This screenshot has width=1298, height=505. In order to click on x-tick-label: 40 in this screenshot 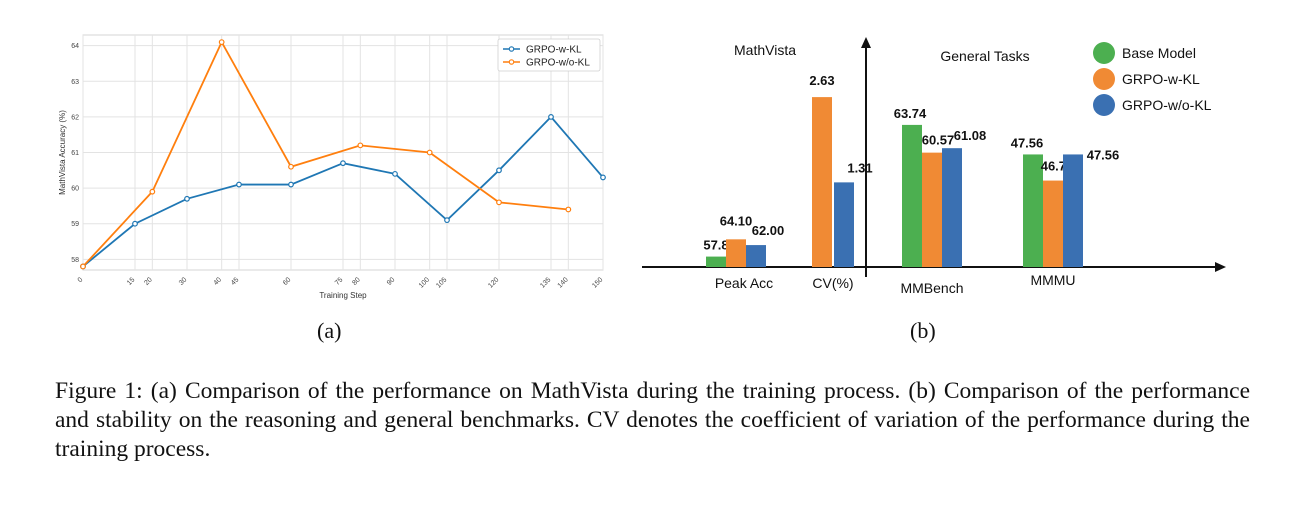, I will do `click(218, 281)`.